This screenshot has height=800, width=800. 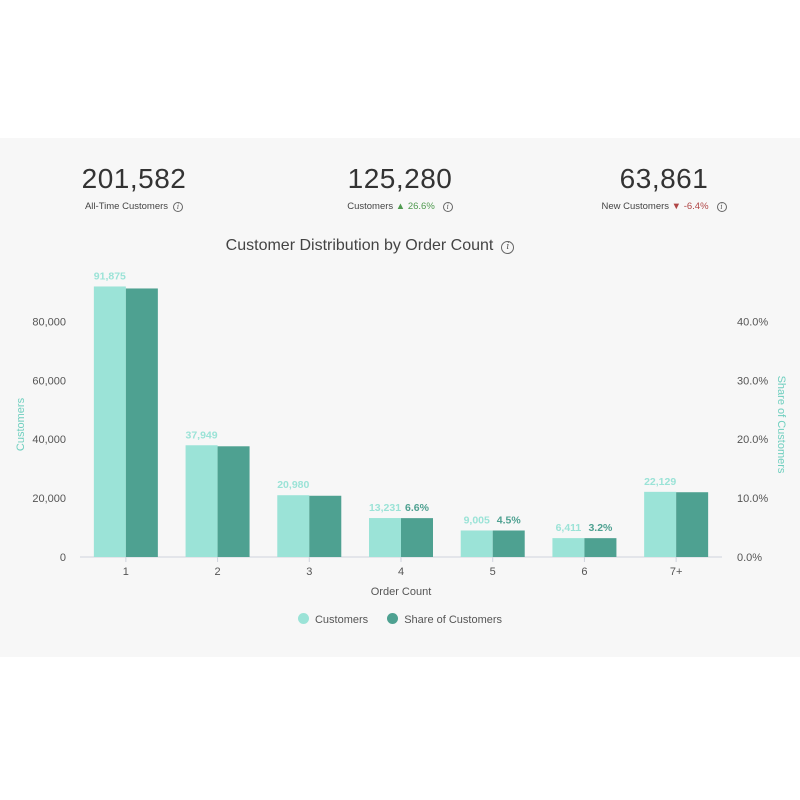 What do you see at coordinates (584, 572) in the screenshot?
I see `x-tick-label: 6` at bounding box center [584, 572].